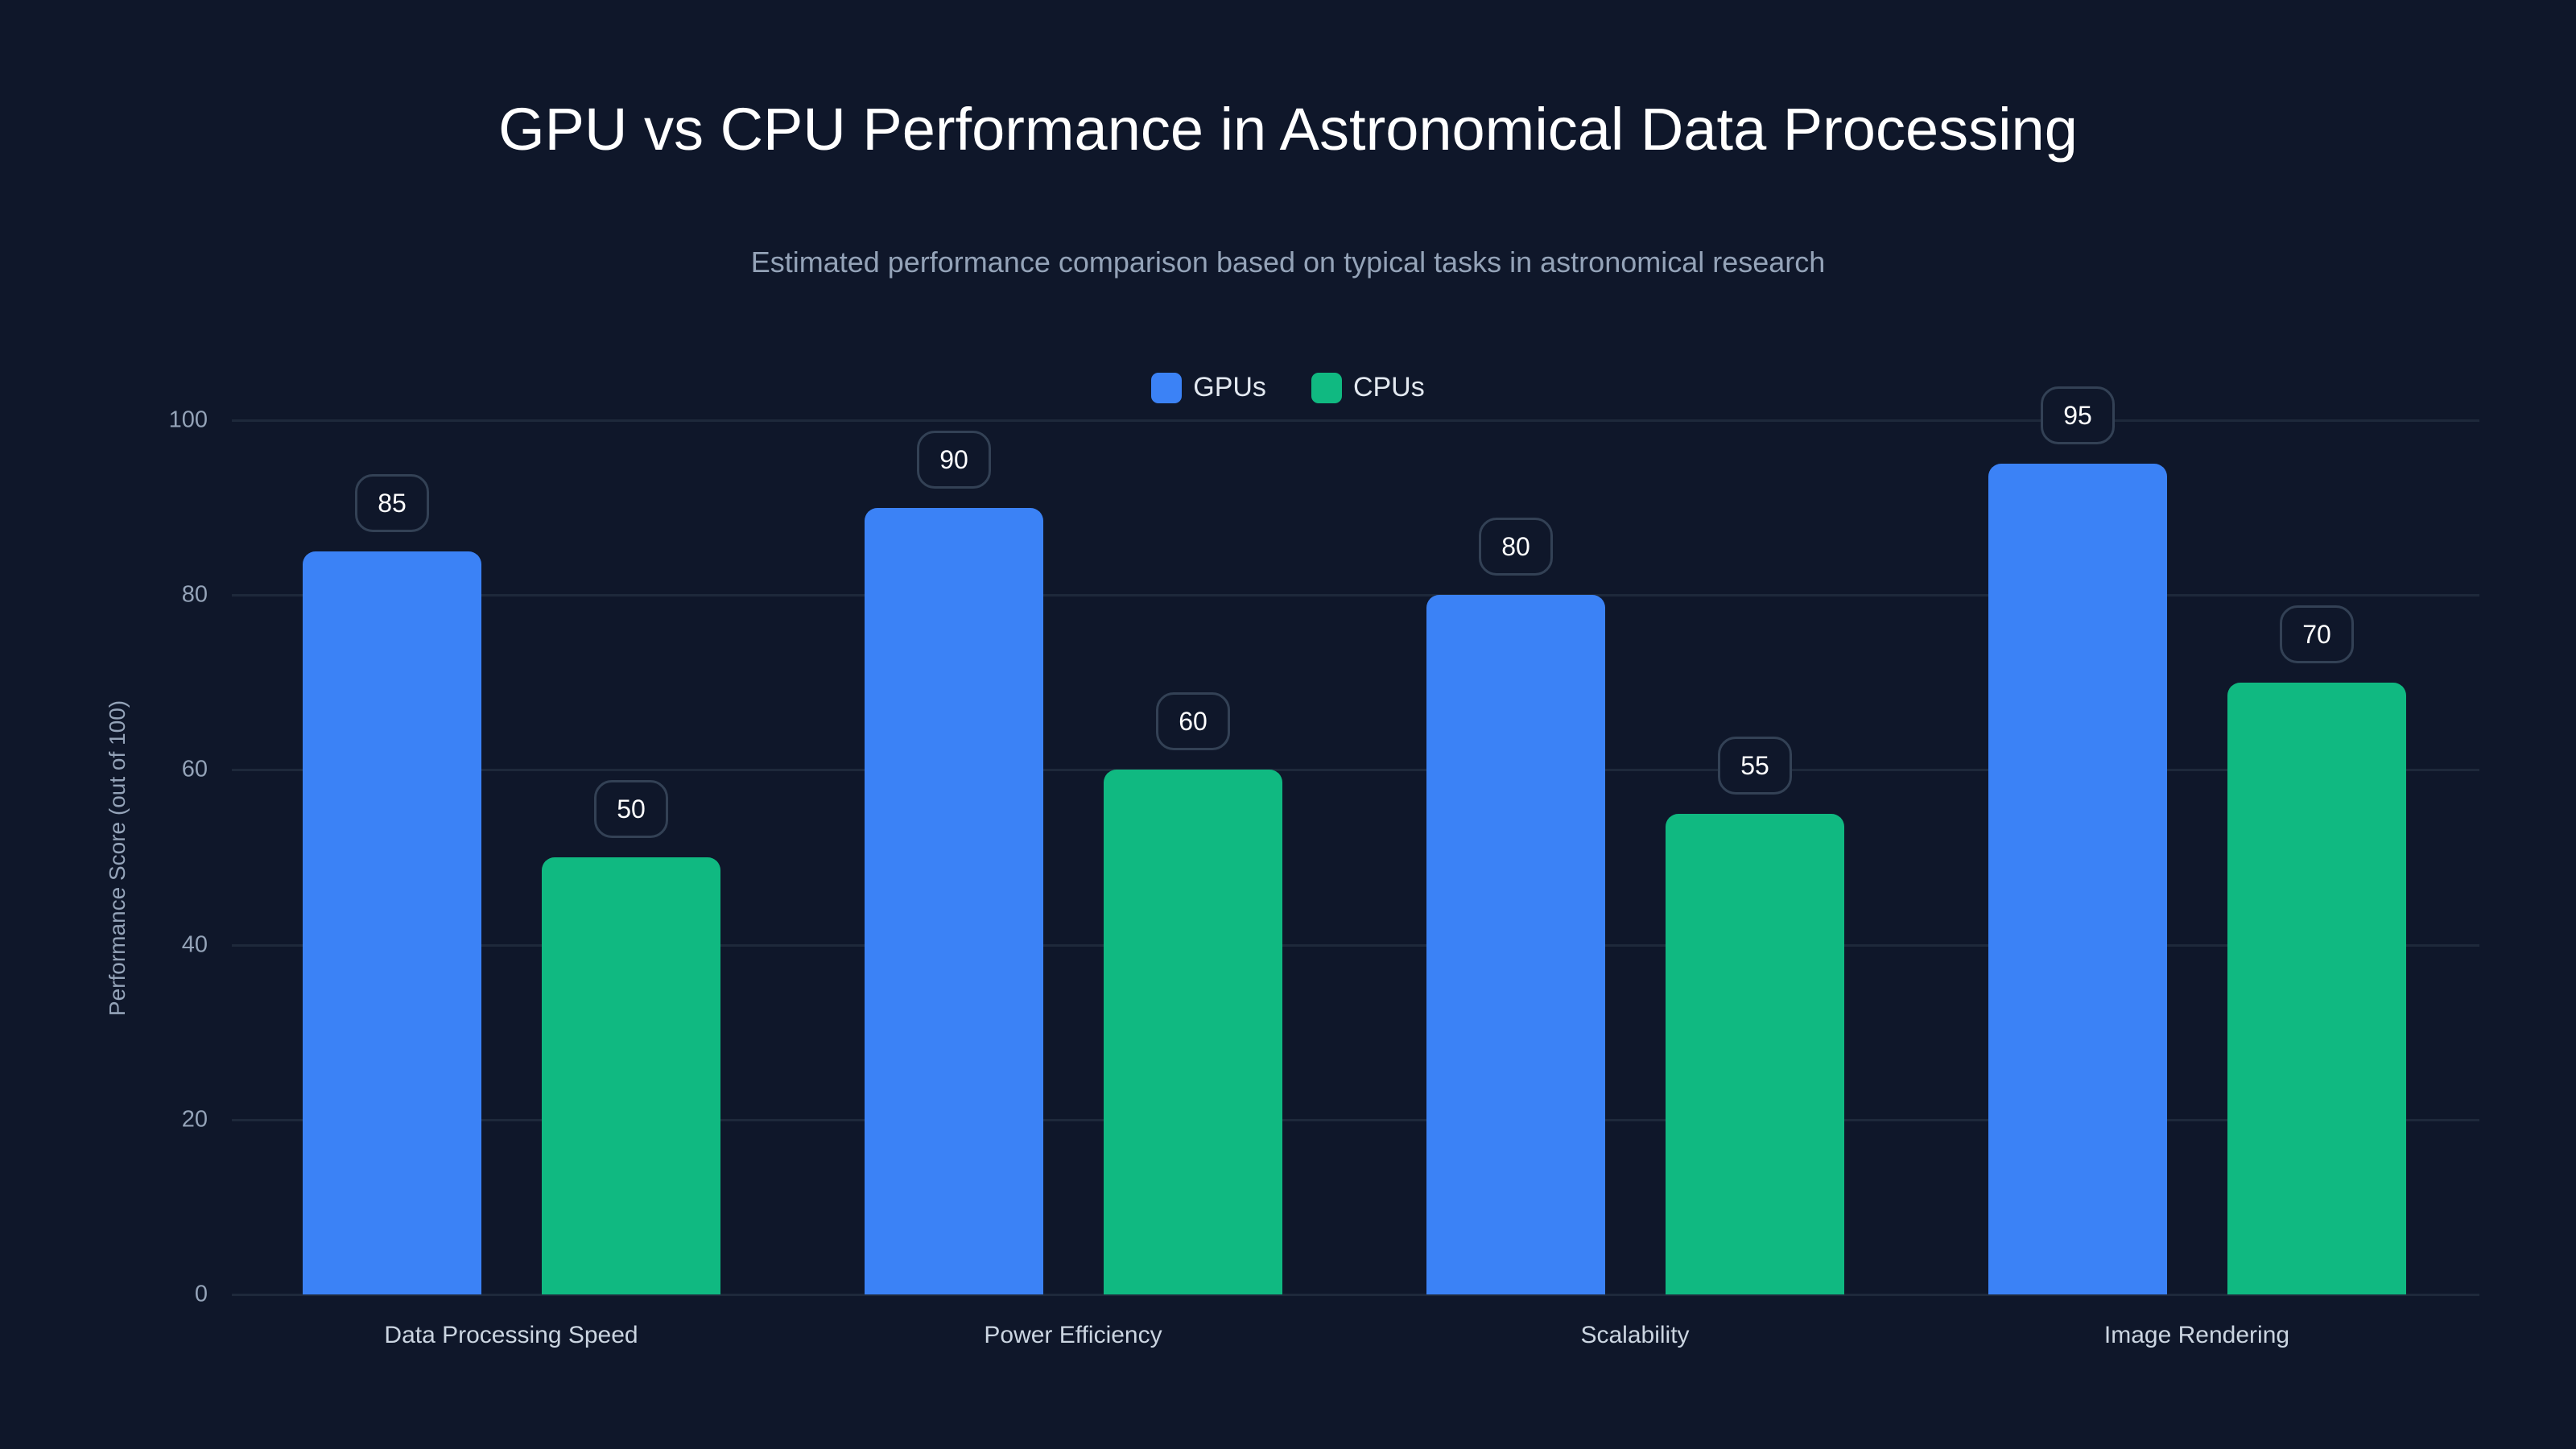  What do you see at coordinates (194, 944) in the screenshot?
I see `y-tick-label: 40` at bounding box center [194, 944].